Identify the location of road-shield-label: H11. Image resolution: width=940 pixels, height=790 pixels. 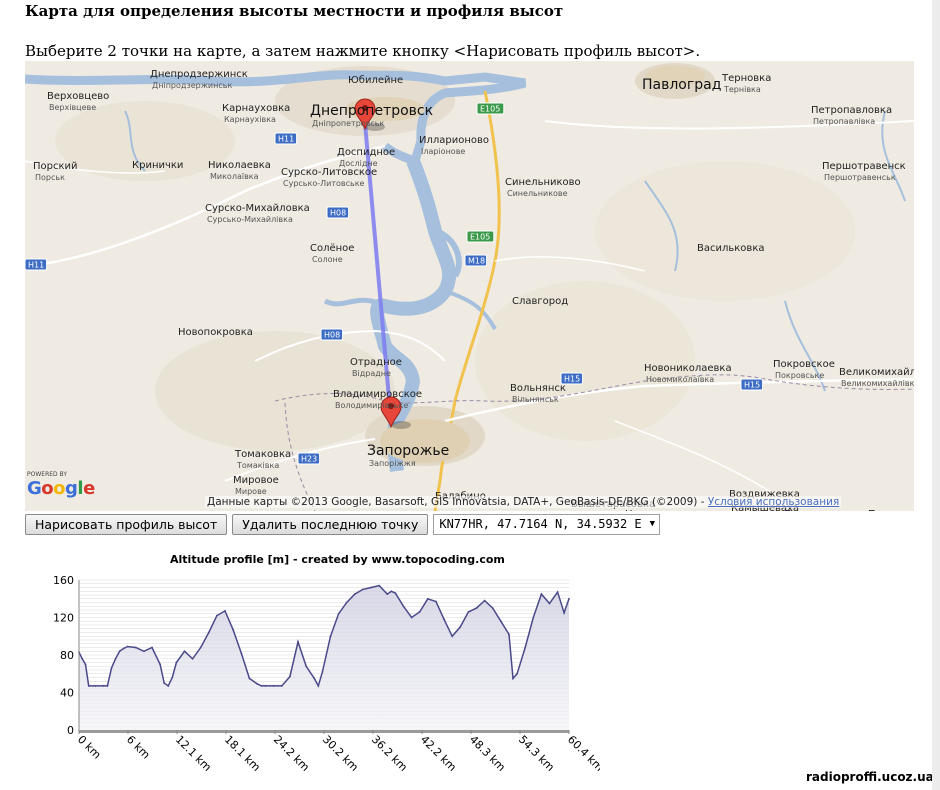
(286, 139).